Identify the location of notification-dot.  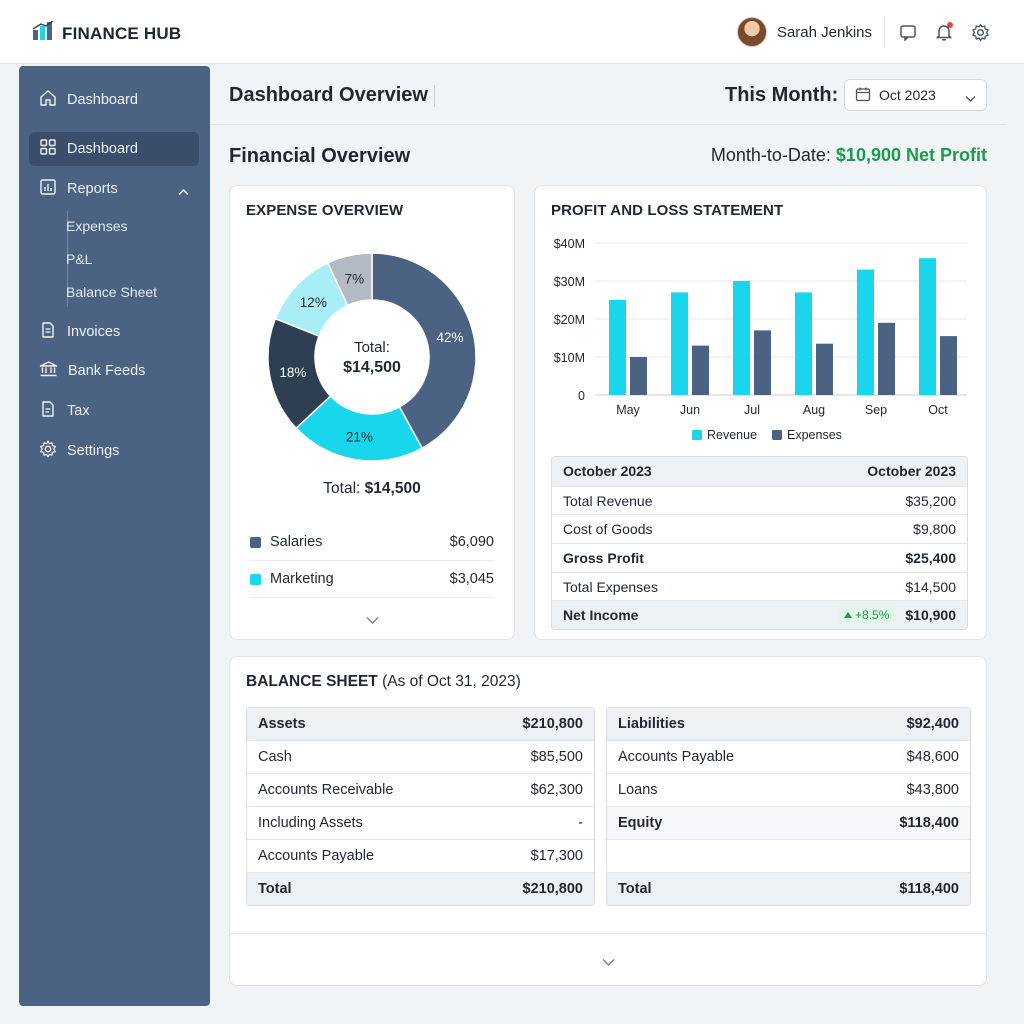
(950, 25).